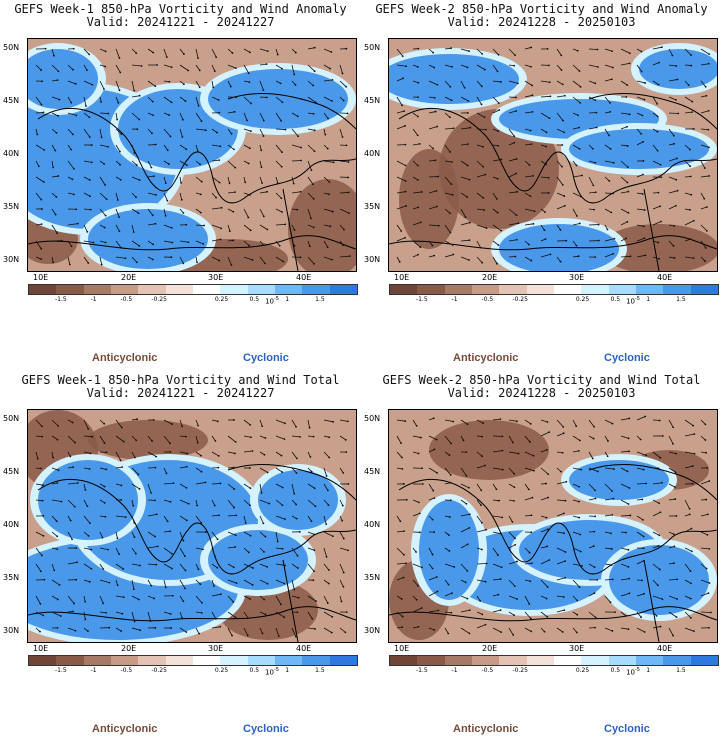  I want to click on colorbar-tick-label: 1, so click(287, 670).